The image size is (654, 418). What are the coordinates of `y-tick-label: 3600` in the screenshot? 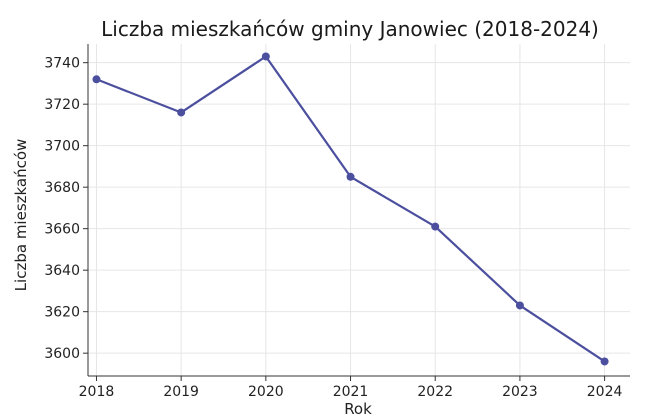 It's located at (62, 354).